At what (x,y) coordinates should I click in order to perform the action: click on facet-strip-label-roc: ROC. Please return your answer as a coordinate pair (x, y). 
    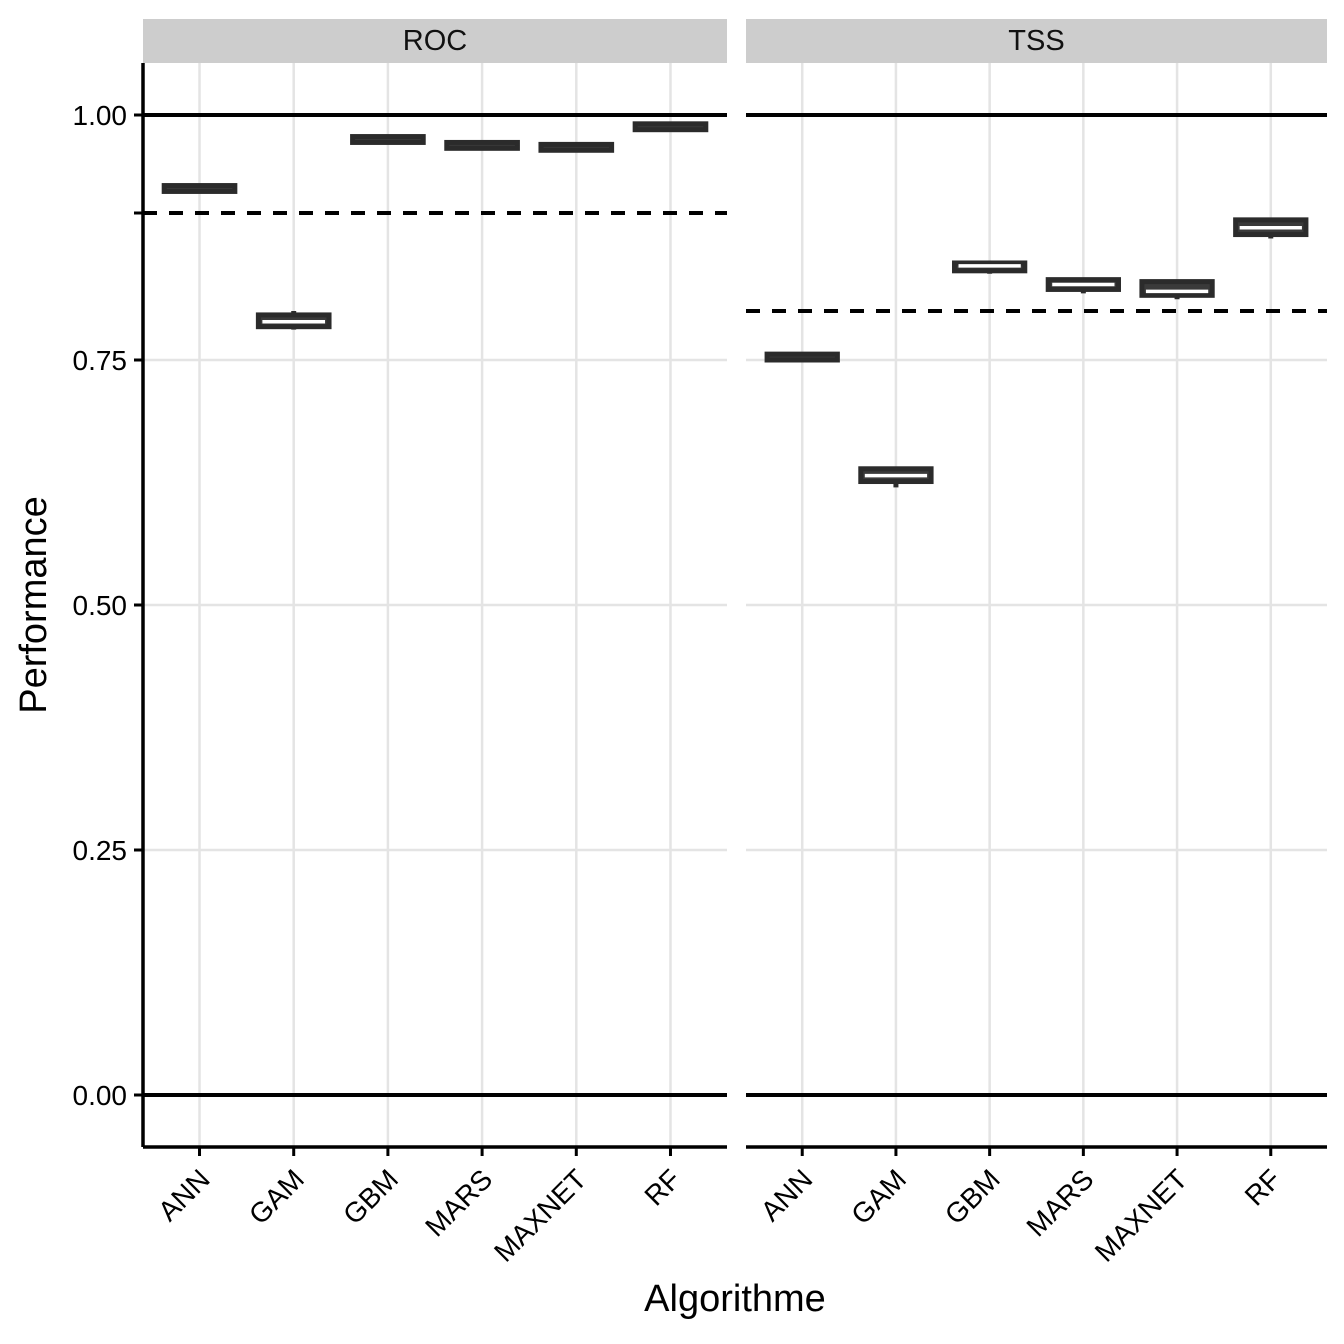
    Looking at the image, I should click on (435, 40).